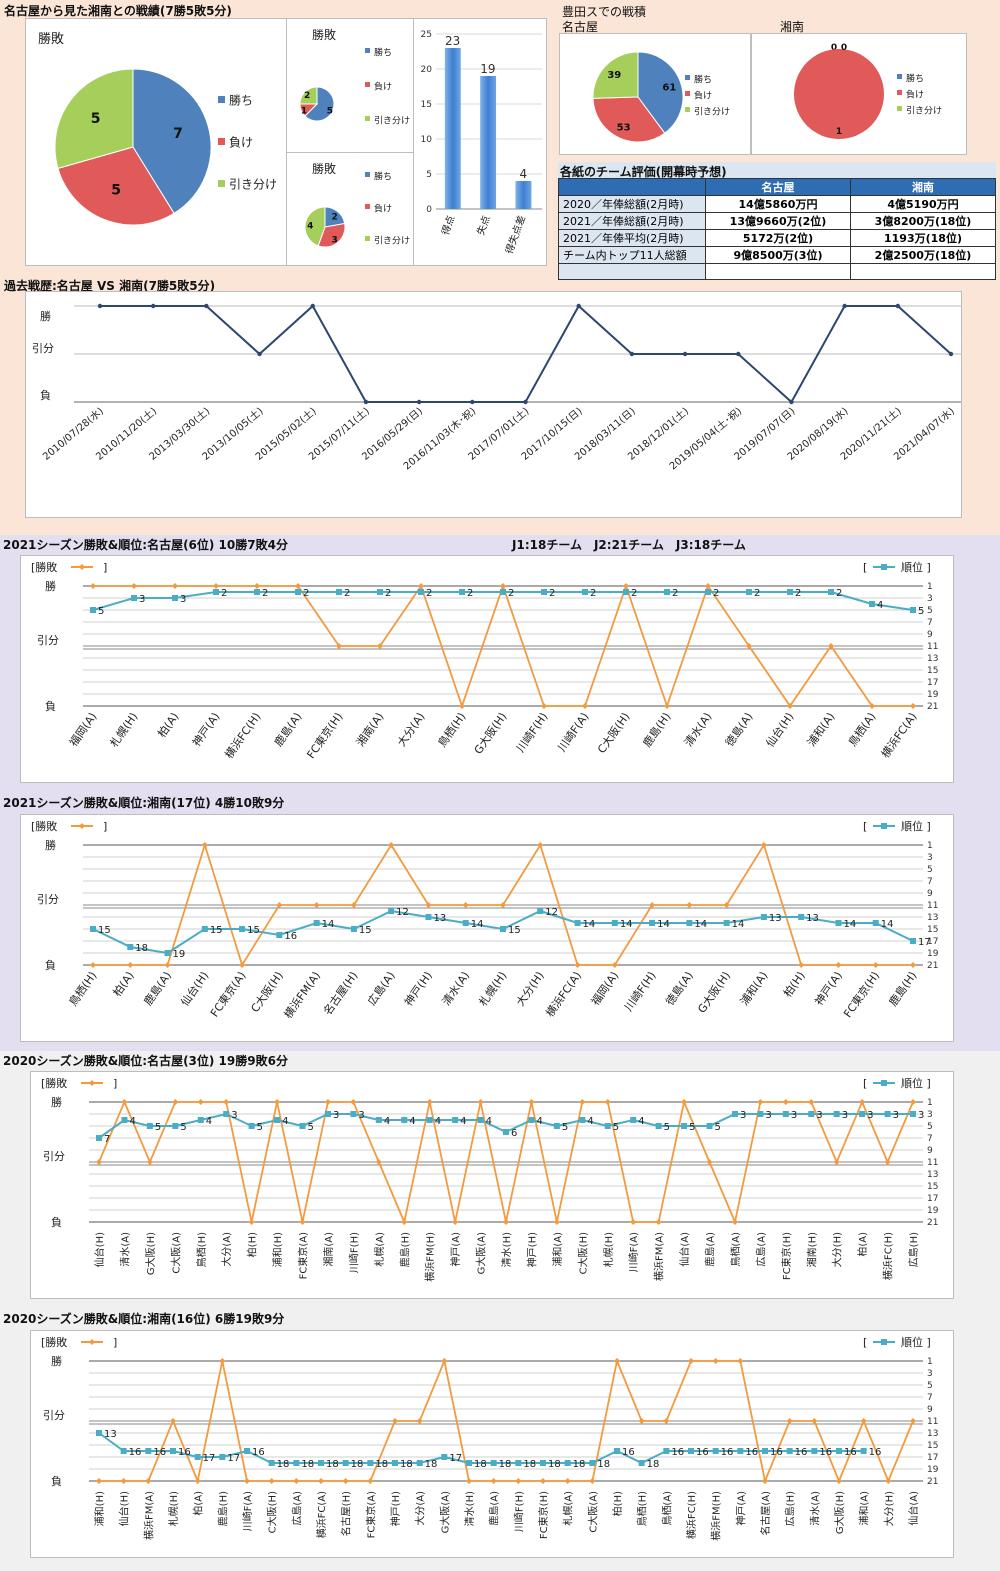 This screenshot has width=1000, height=1571. What do you see at coordinates (506, 1249) in the screenshot?
I see `x-category-label: 清水(H)` at bounding box center [506, 1249].